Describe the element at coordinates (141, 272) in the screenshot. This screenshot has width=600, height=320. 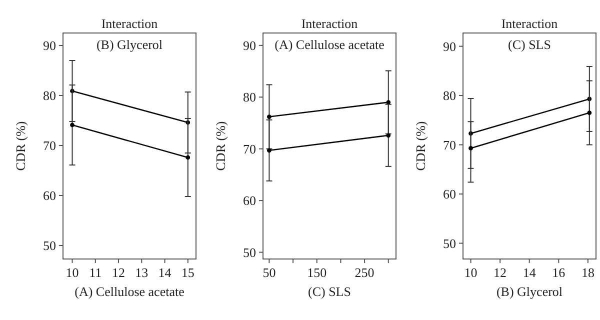
I see `x-tick-label: 13` at that location.